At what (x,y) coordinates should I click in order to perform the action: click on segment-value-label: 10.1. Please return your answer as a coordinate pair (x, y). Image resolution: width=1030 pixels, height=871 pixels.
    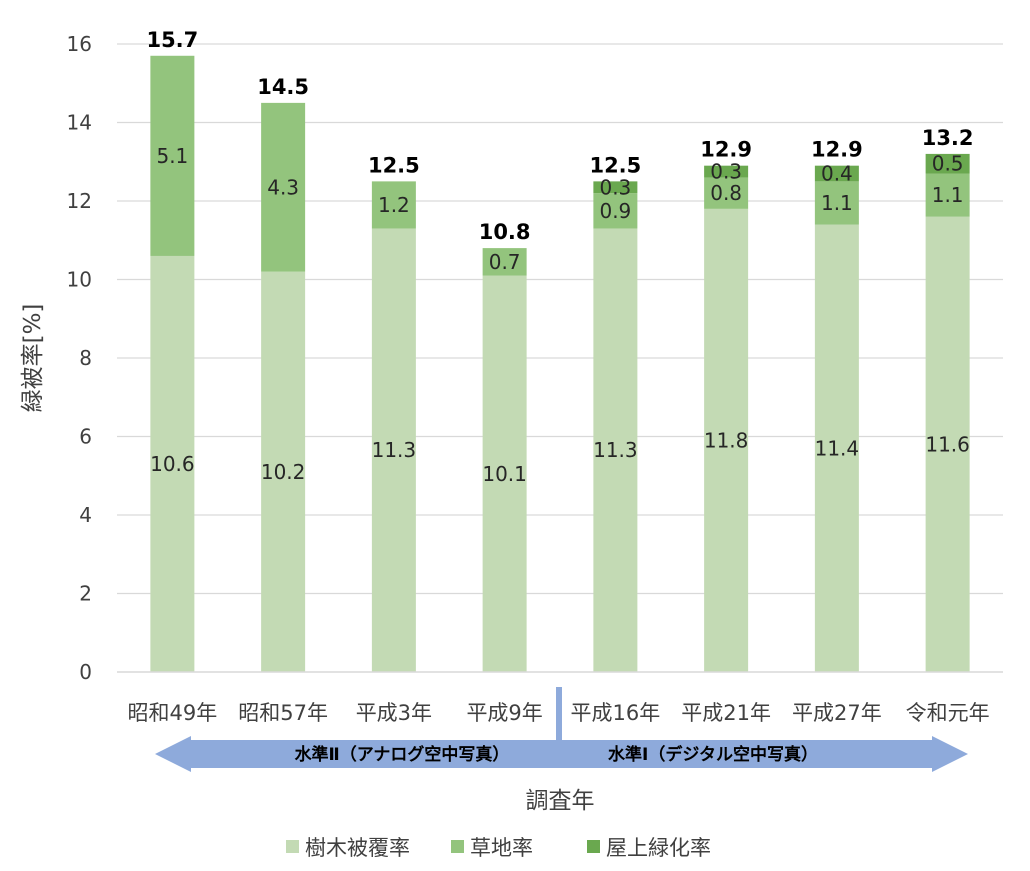
    Looking at the image, I should click on (504, 474).